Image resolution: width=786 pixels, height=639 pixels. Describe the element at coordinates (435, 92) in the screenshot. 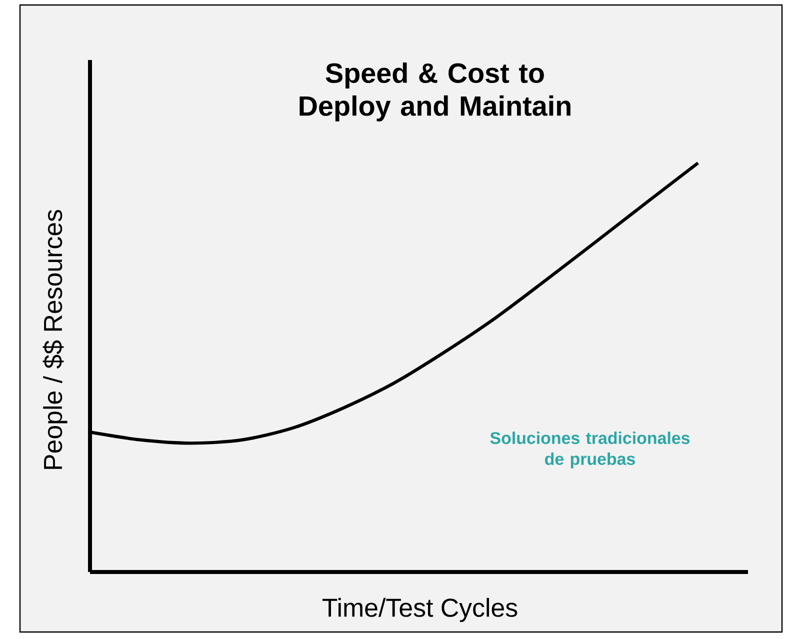

I see `chart-title: Speed & Cost to Deploy and Maintain` at that location.